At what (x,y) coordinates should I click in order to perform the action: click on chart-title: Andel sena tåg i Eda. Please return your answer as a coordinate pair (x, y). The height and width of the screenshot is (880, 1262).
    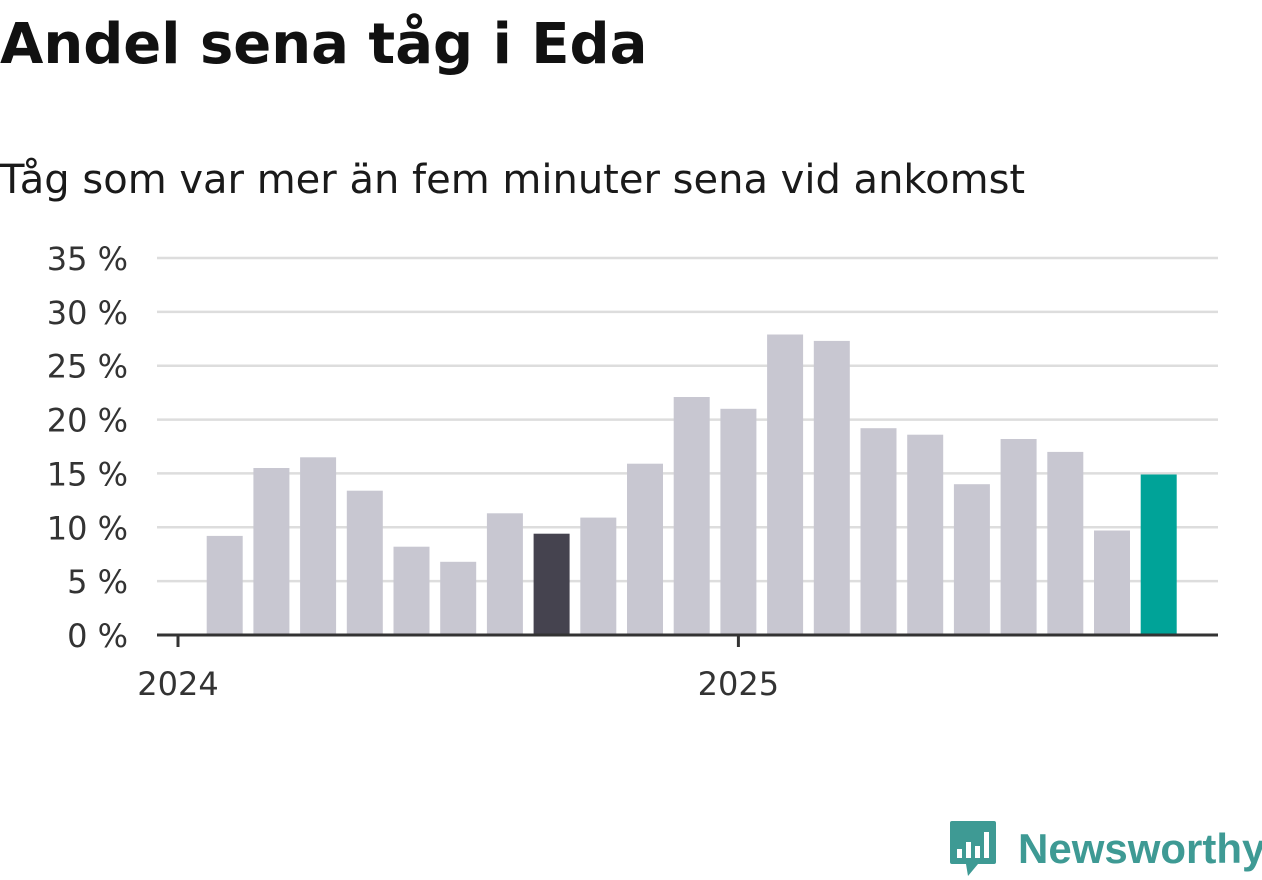
    Looking at the image, I should click on (324, 44).